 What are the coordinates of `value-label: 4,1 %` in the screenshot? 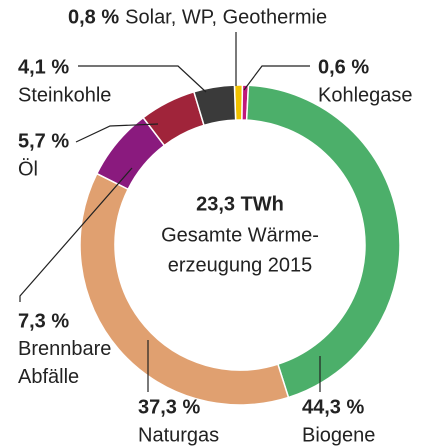 It's located at (43, 67).